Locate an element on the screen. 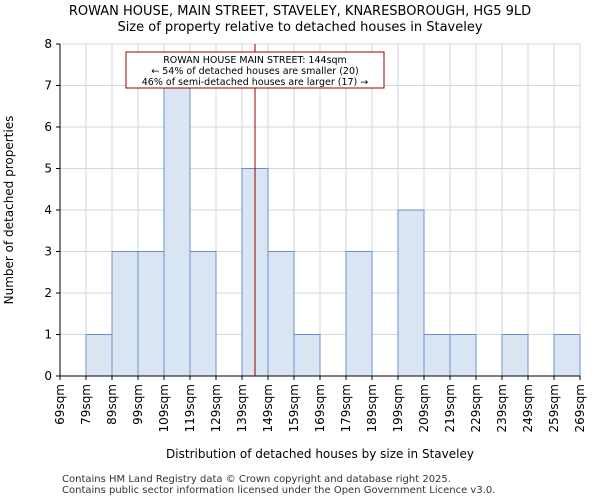 Image resolution: width=600 pixels, height=500 pixels. x-tick-label: 239sqm is located at coordinates (502, 408).